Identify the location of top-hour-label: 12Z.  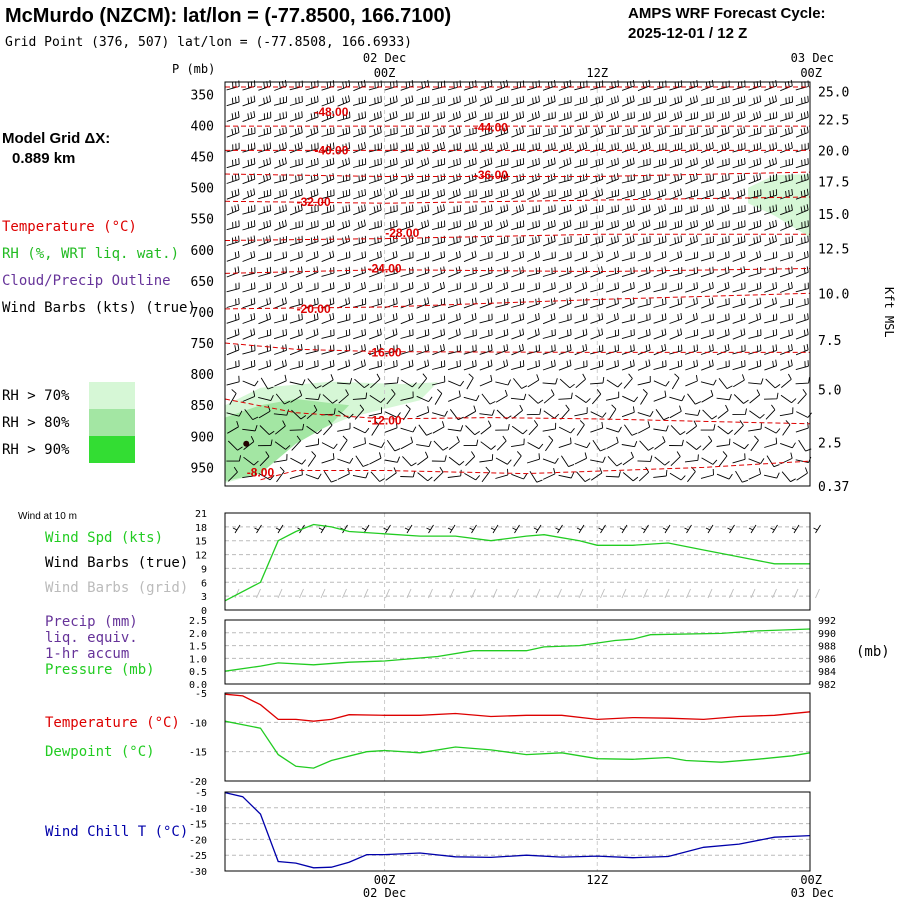
(597, 73).